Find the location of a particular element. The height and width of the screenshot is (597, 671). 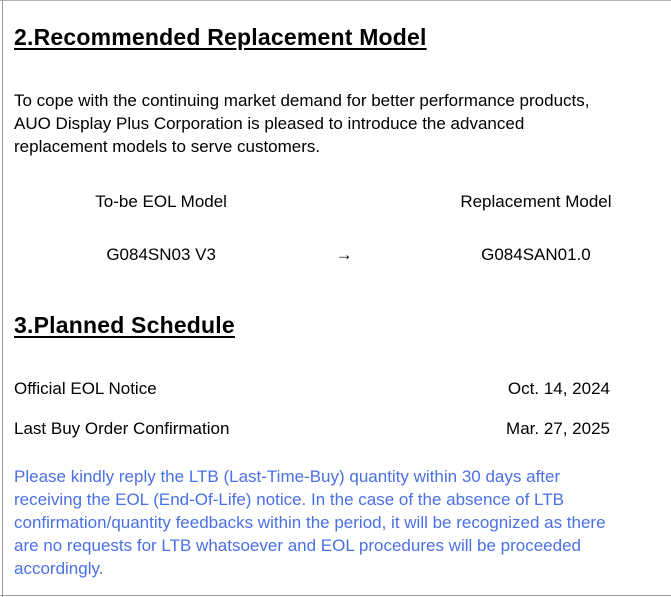

section-2-heading: 2.Recommended Replacement Model is located at coordinates (220, 37).